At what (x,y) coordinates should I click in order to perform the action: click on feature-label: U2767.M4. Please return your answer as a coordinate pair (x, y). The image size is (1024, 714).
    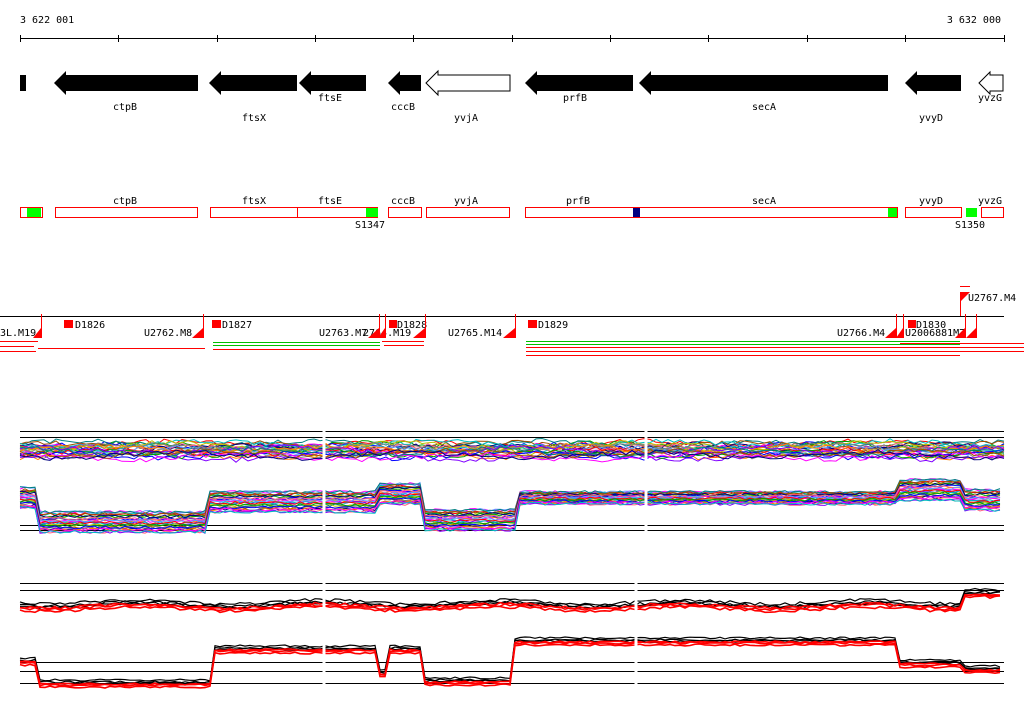
    Looking at the image, I should click on (992, 298).